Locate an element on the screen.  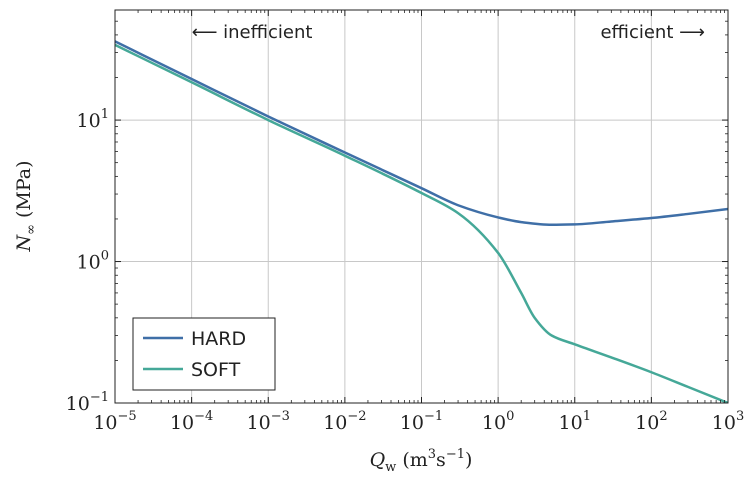
legend: HARD SOFT is located at coordinates (204, 354).